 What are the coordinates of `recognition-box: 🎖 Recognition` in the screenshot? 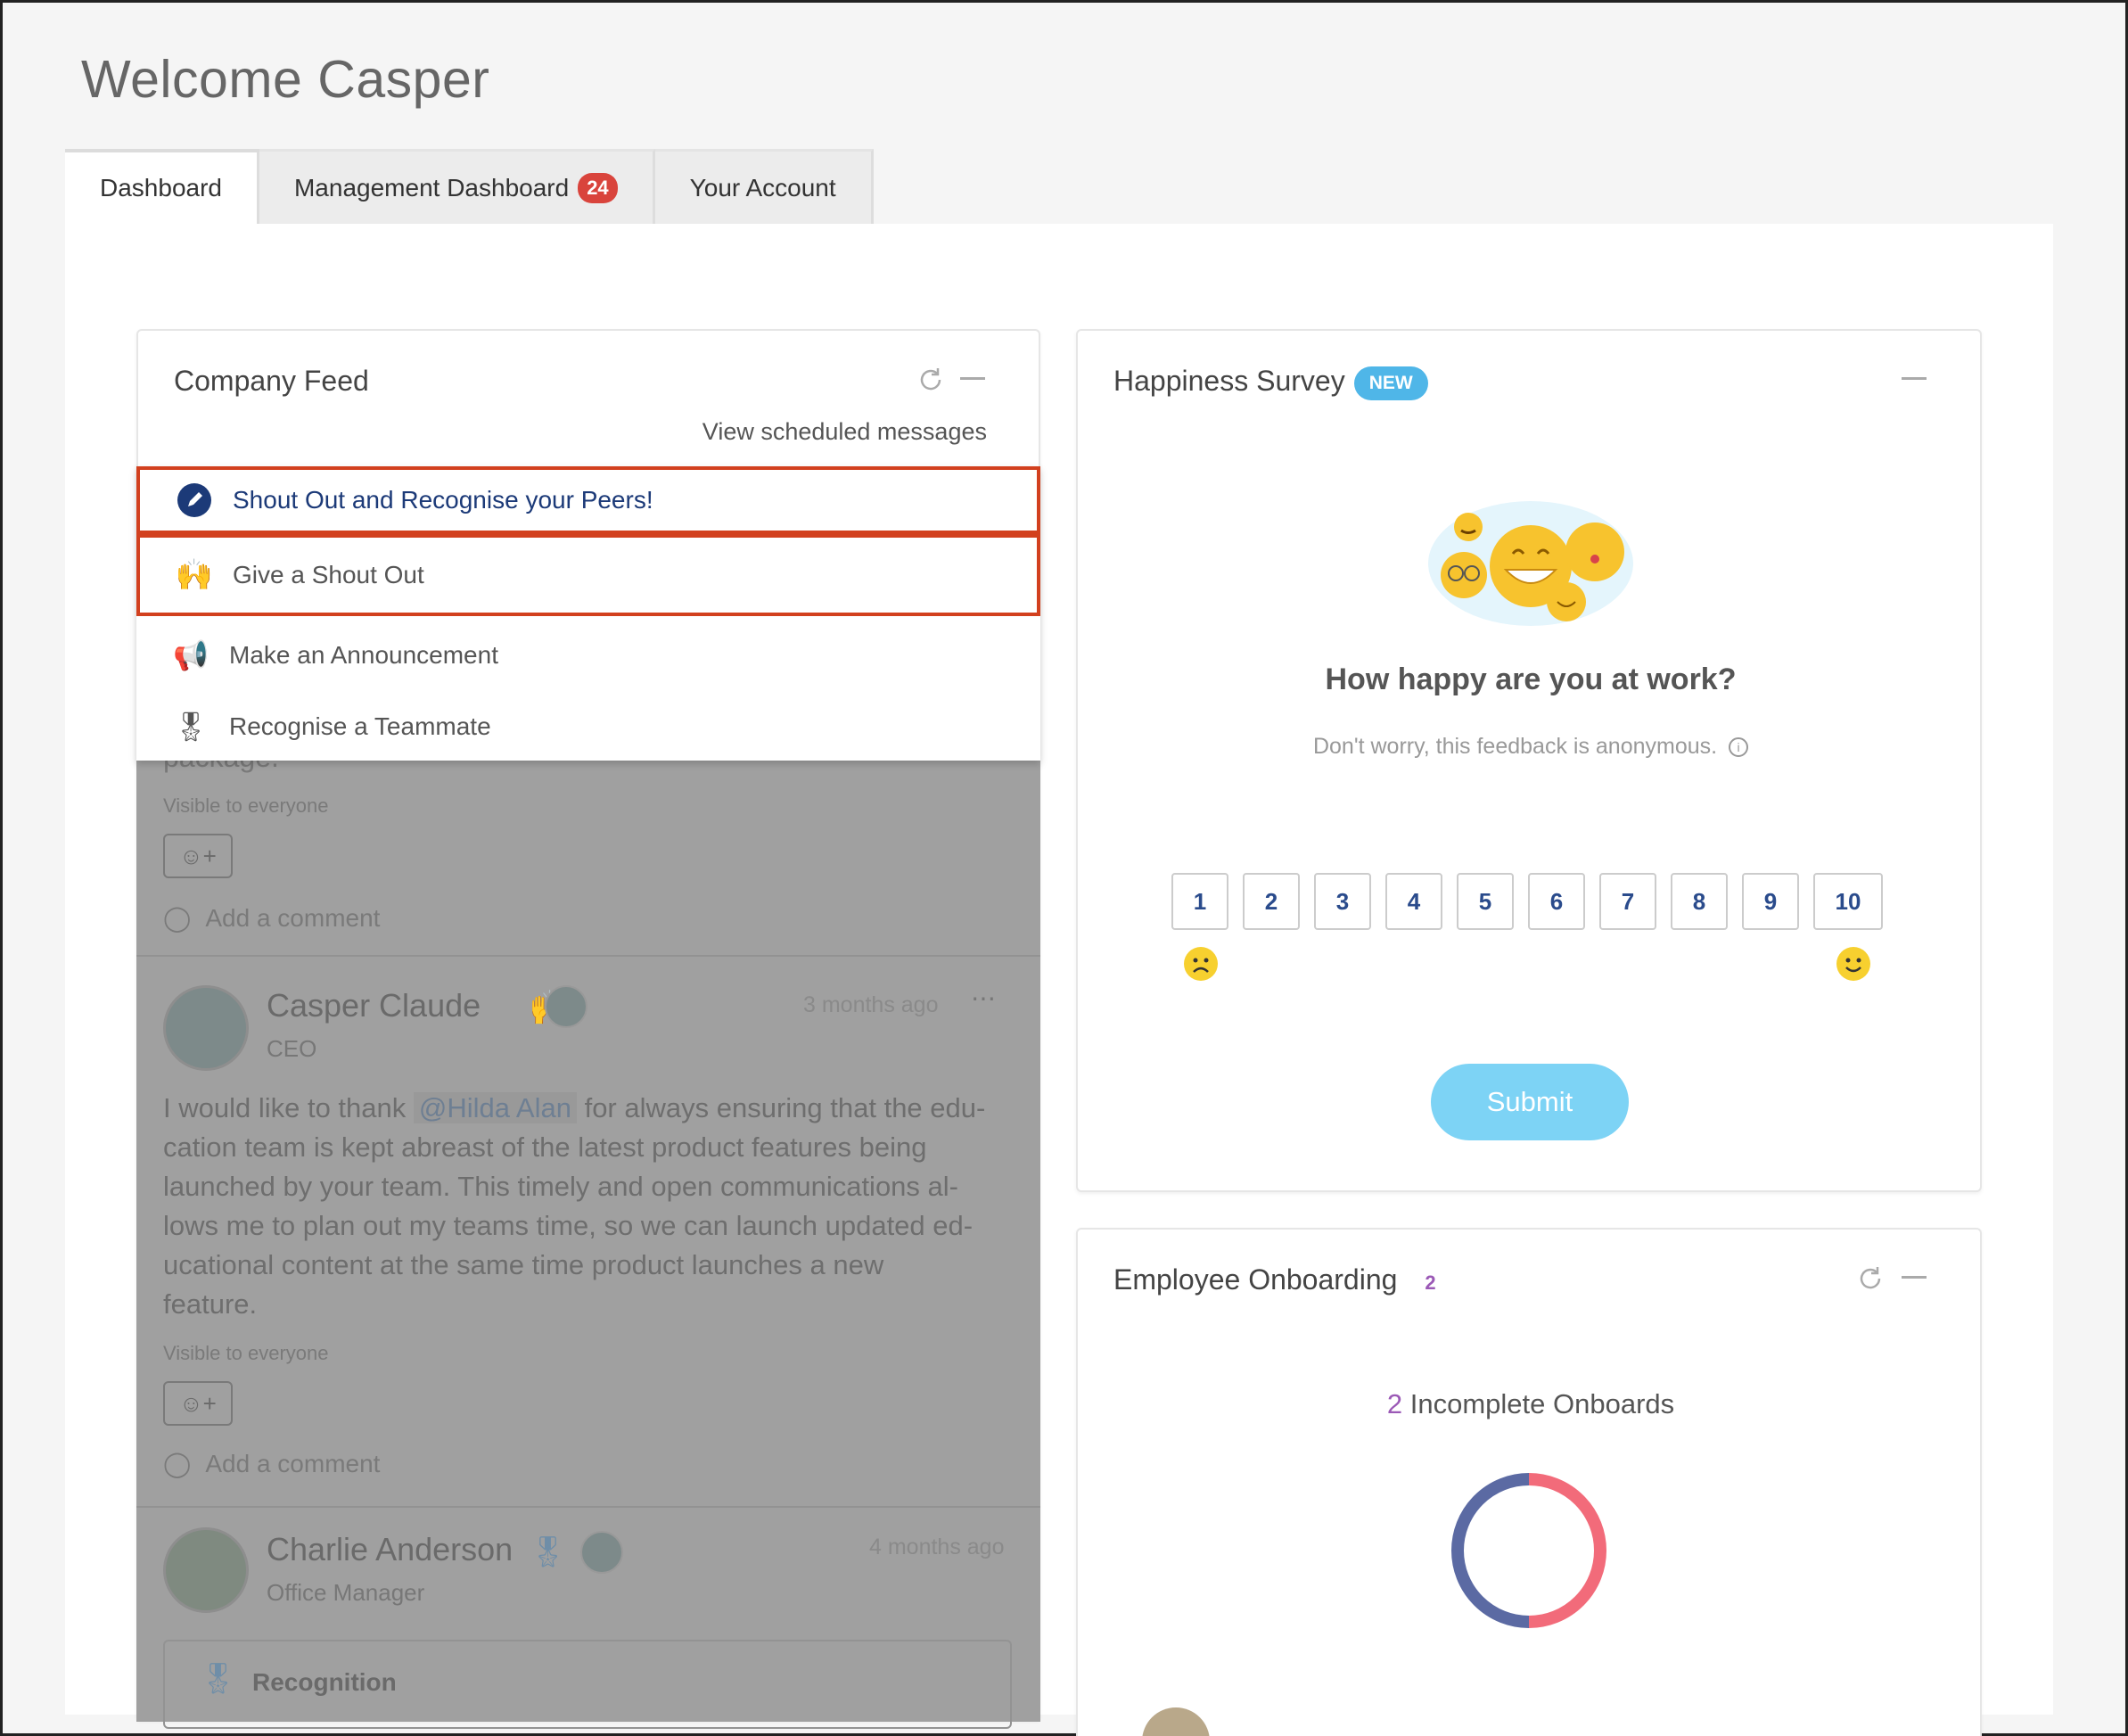 It's located at (587, 1685).